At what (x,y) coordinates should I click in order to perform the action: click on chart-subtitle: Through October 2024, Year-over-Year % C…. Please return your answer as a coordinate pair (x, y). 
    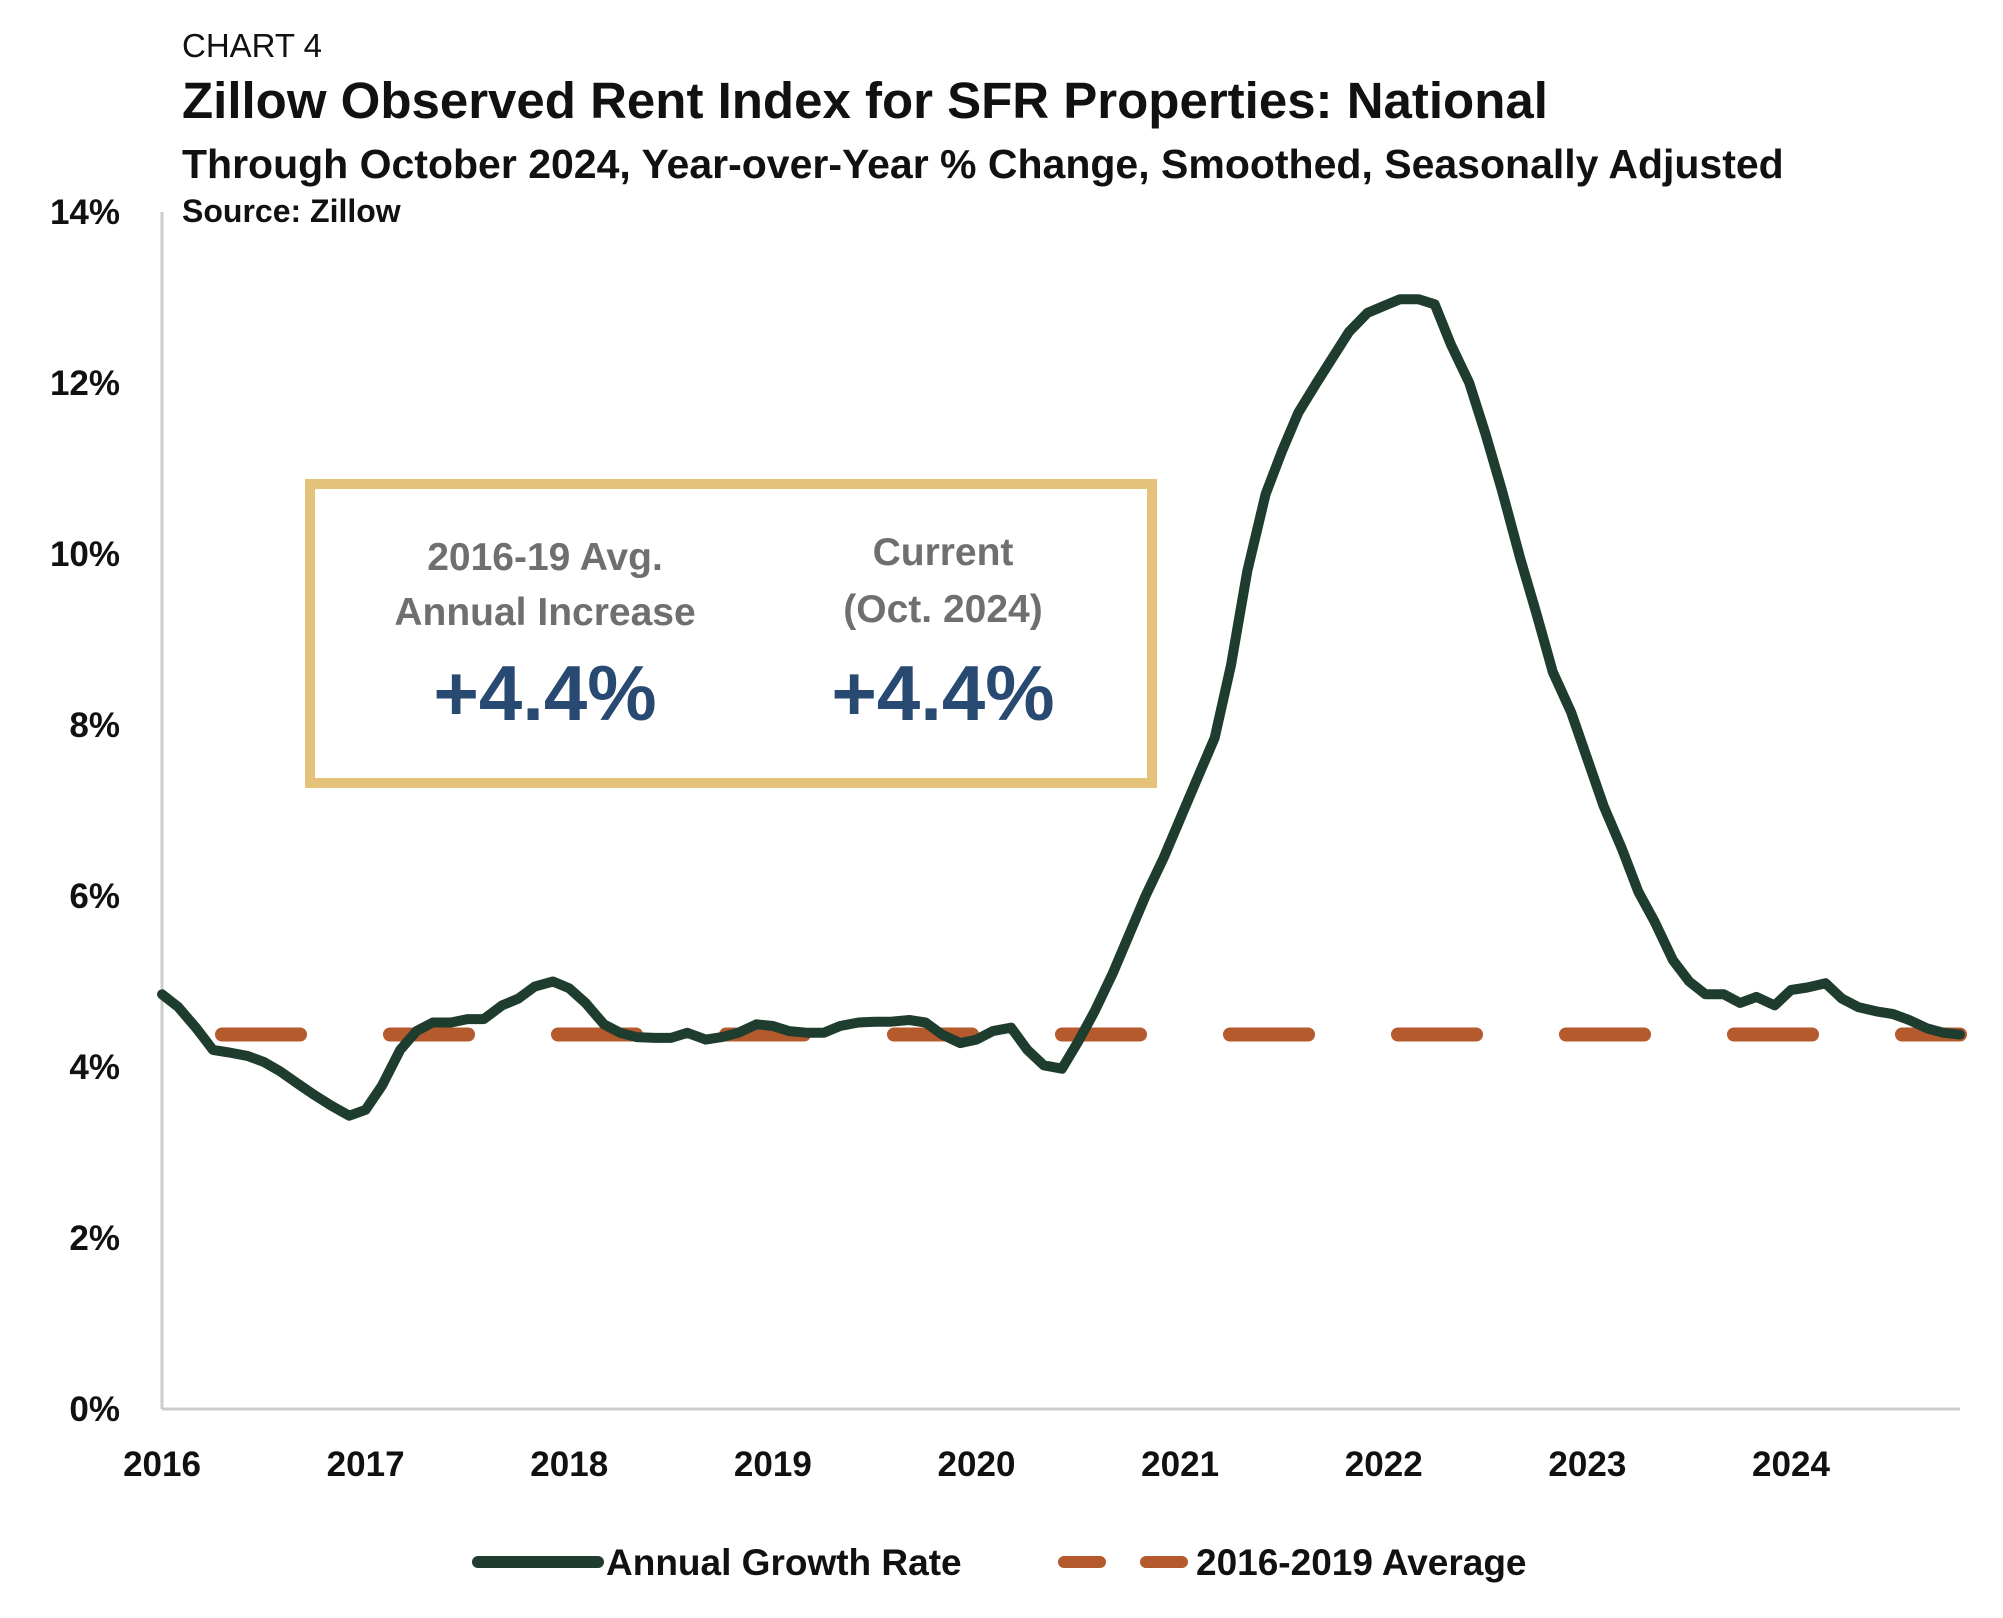
    Looking at the image, I should click on (983, 164).